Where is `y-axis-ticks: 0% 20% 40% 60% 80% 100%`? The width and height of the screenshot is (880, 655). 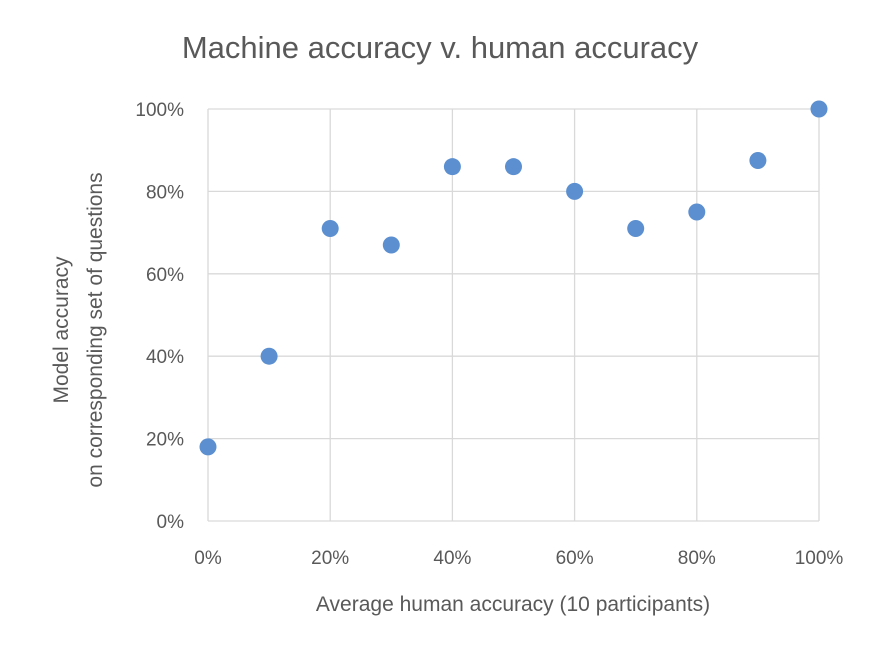
y-axis-ticks: 0% 20% 40% 60% 80% 100% is located at coordinates (159, 316).